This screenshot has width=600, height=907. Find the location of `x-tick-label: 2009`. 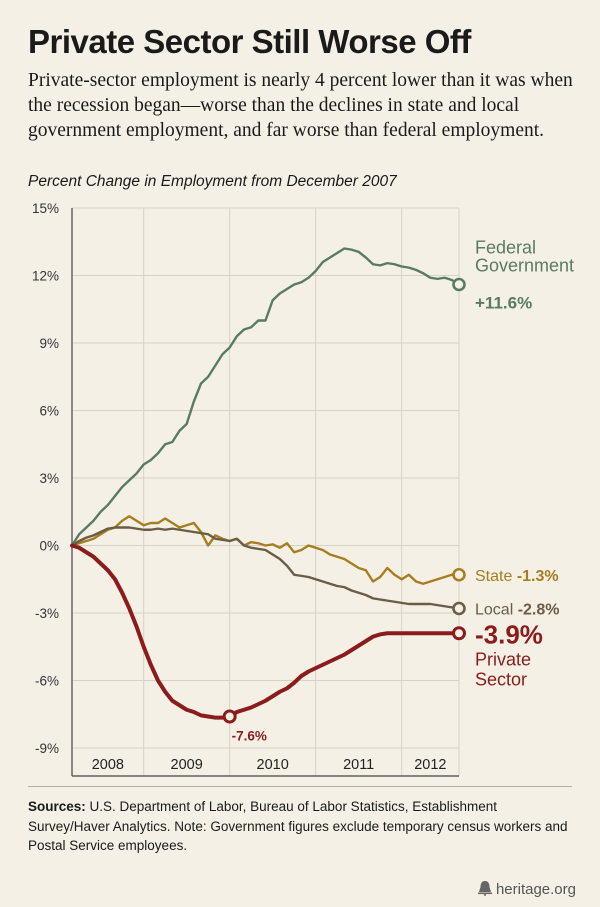

x-tick-label: 2009 is located at coordinates (187, 765).